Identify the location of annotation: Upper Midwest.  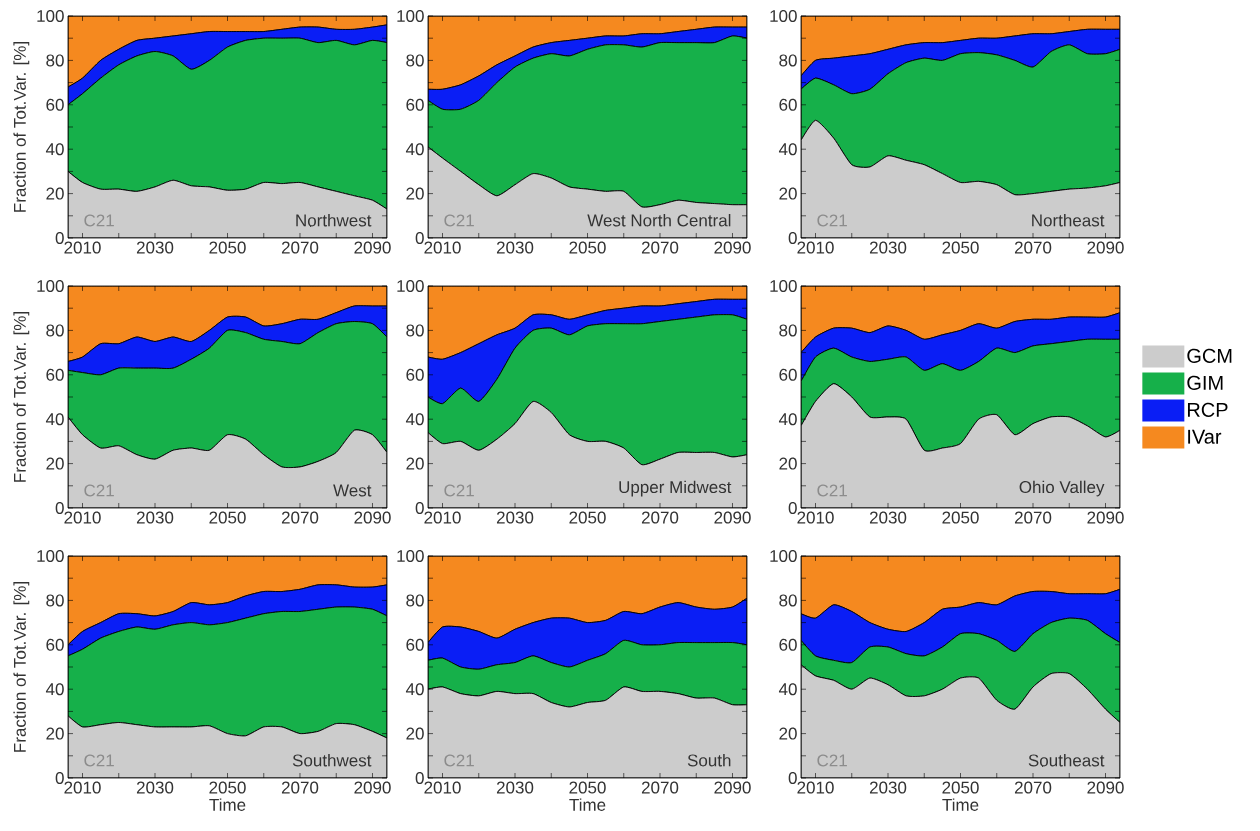
(675, 488).